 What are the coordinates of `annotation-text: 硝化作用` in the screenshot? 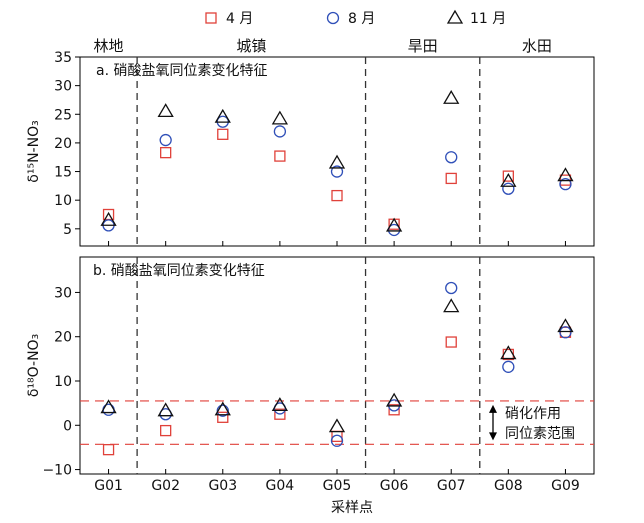 It's located at (533, 414).